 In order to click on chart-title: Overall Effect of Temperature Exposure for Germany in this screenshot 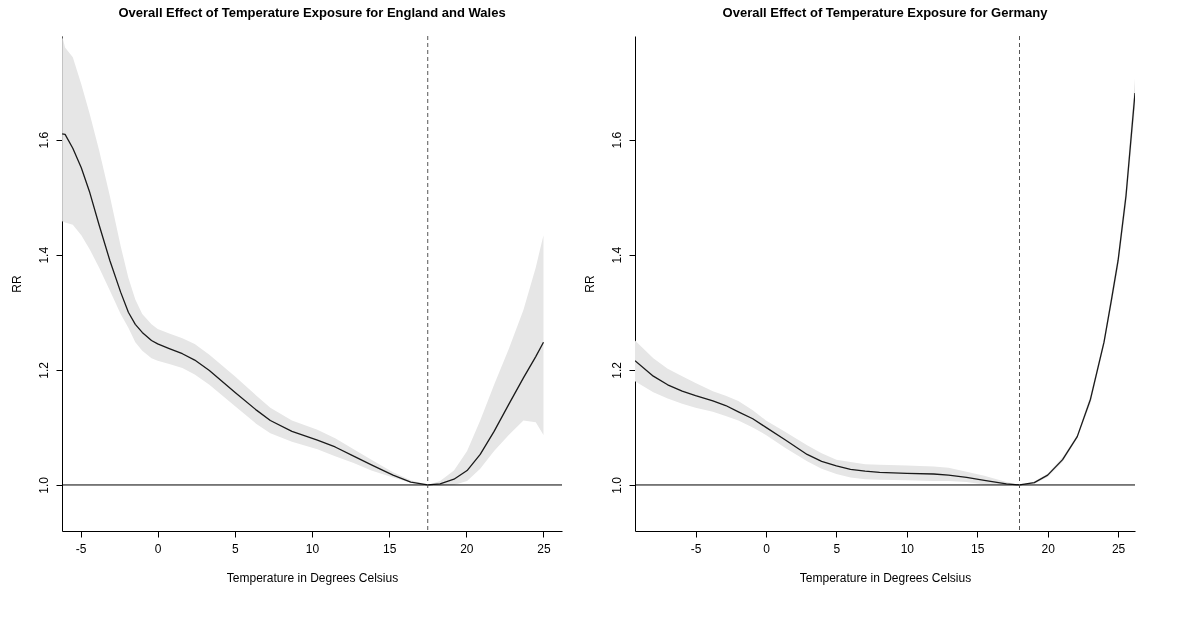, I will do `click(885, 12)`.